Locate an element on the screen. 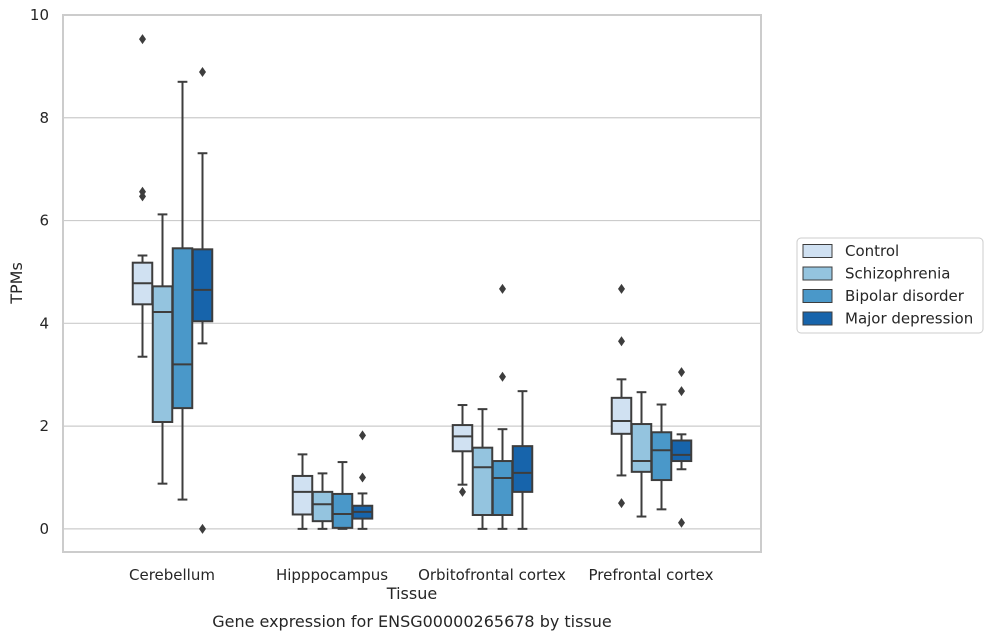  y-axis-title: TPMs is located at coordinates (16, 283).